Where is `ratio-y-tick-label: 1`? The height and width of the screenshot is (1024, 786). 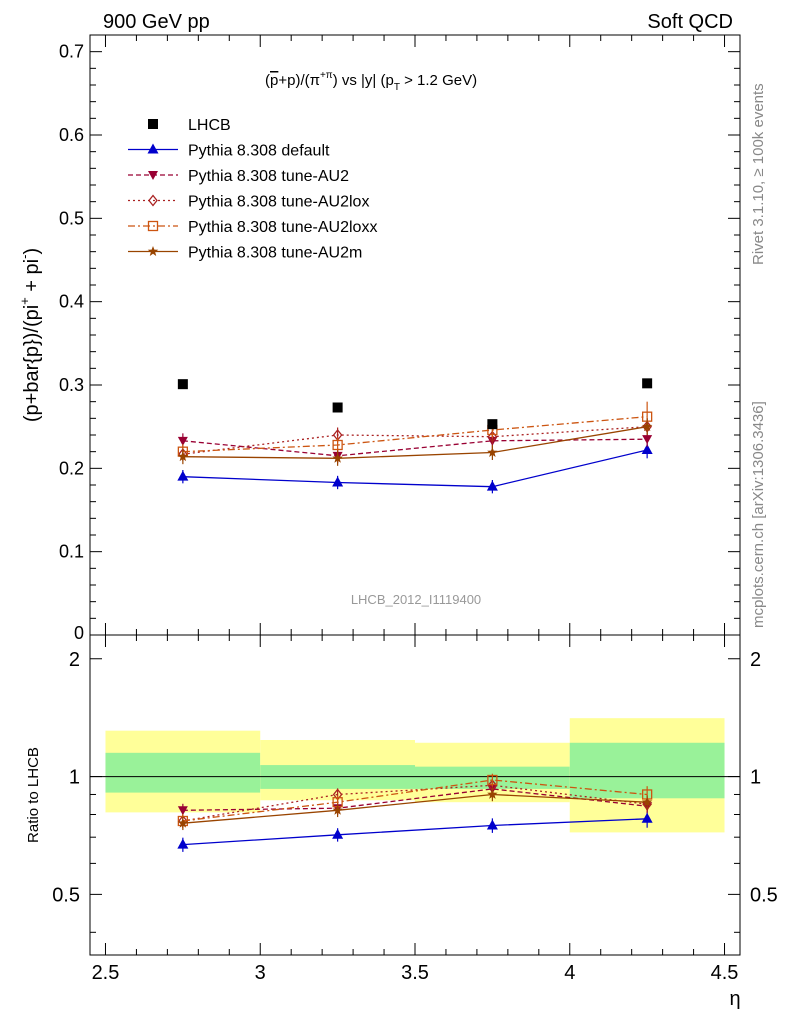
ratio-y-tick-label: 1 is located at coordinates (74, 778).